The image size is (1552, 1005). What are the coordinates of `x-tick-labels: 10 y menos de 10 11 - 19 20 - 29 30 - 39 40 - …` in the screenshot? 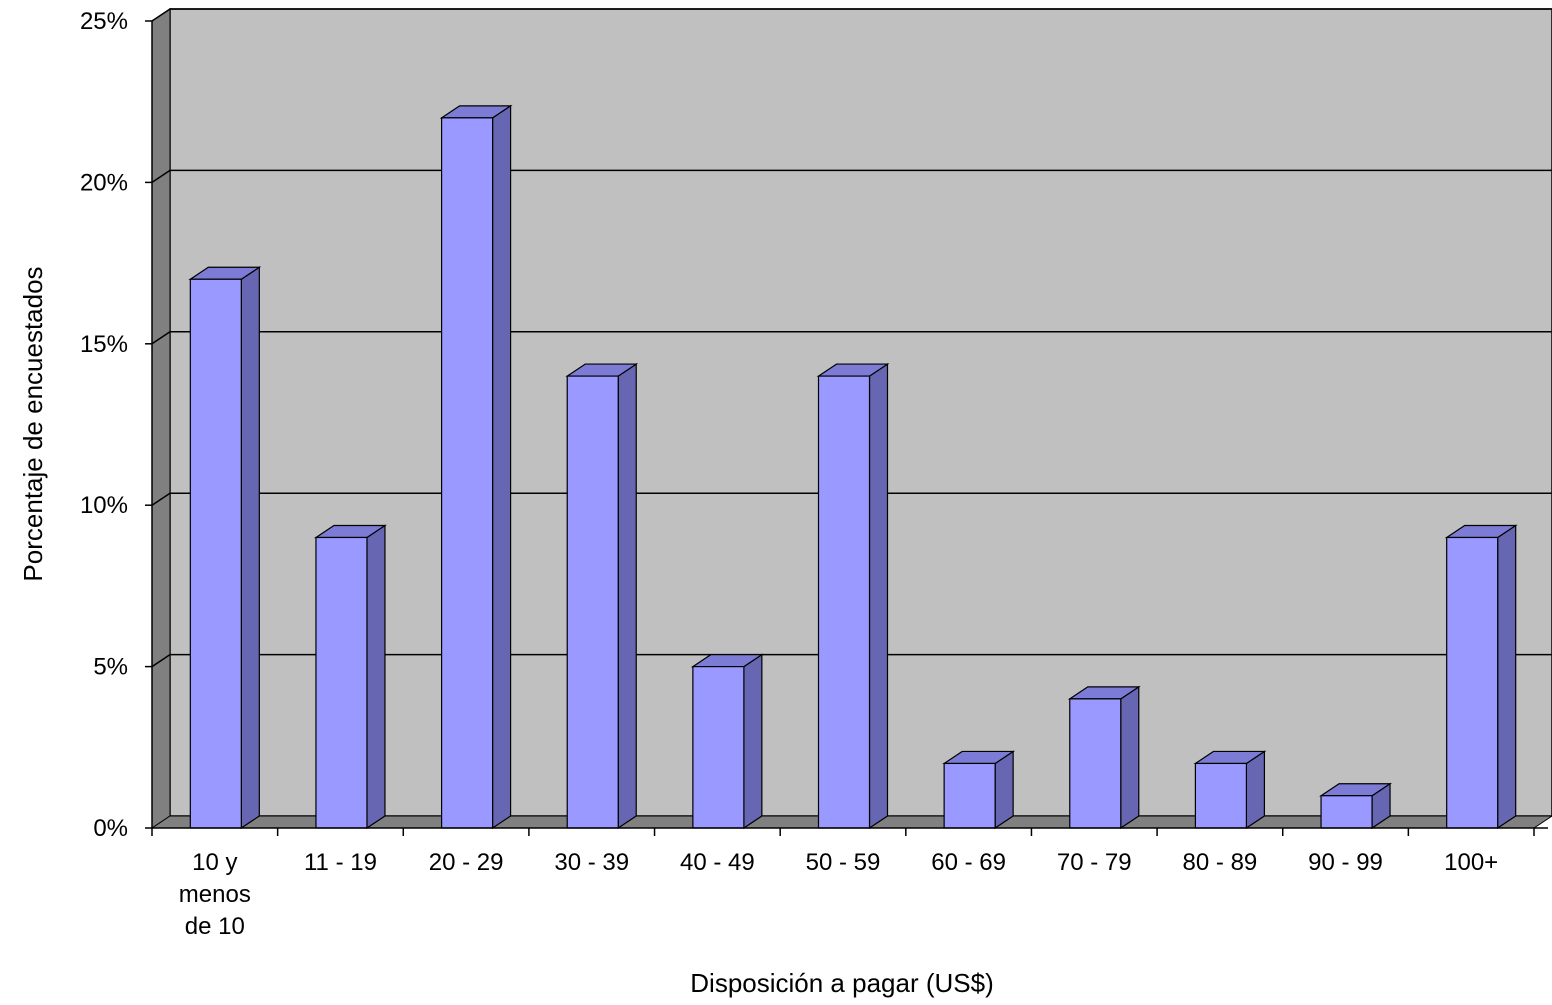 It's located at (838, 894).